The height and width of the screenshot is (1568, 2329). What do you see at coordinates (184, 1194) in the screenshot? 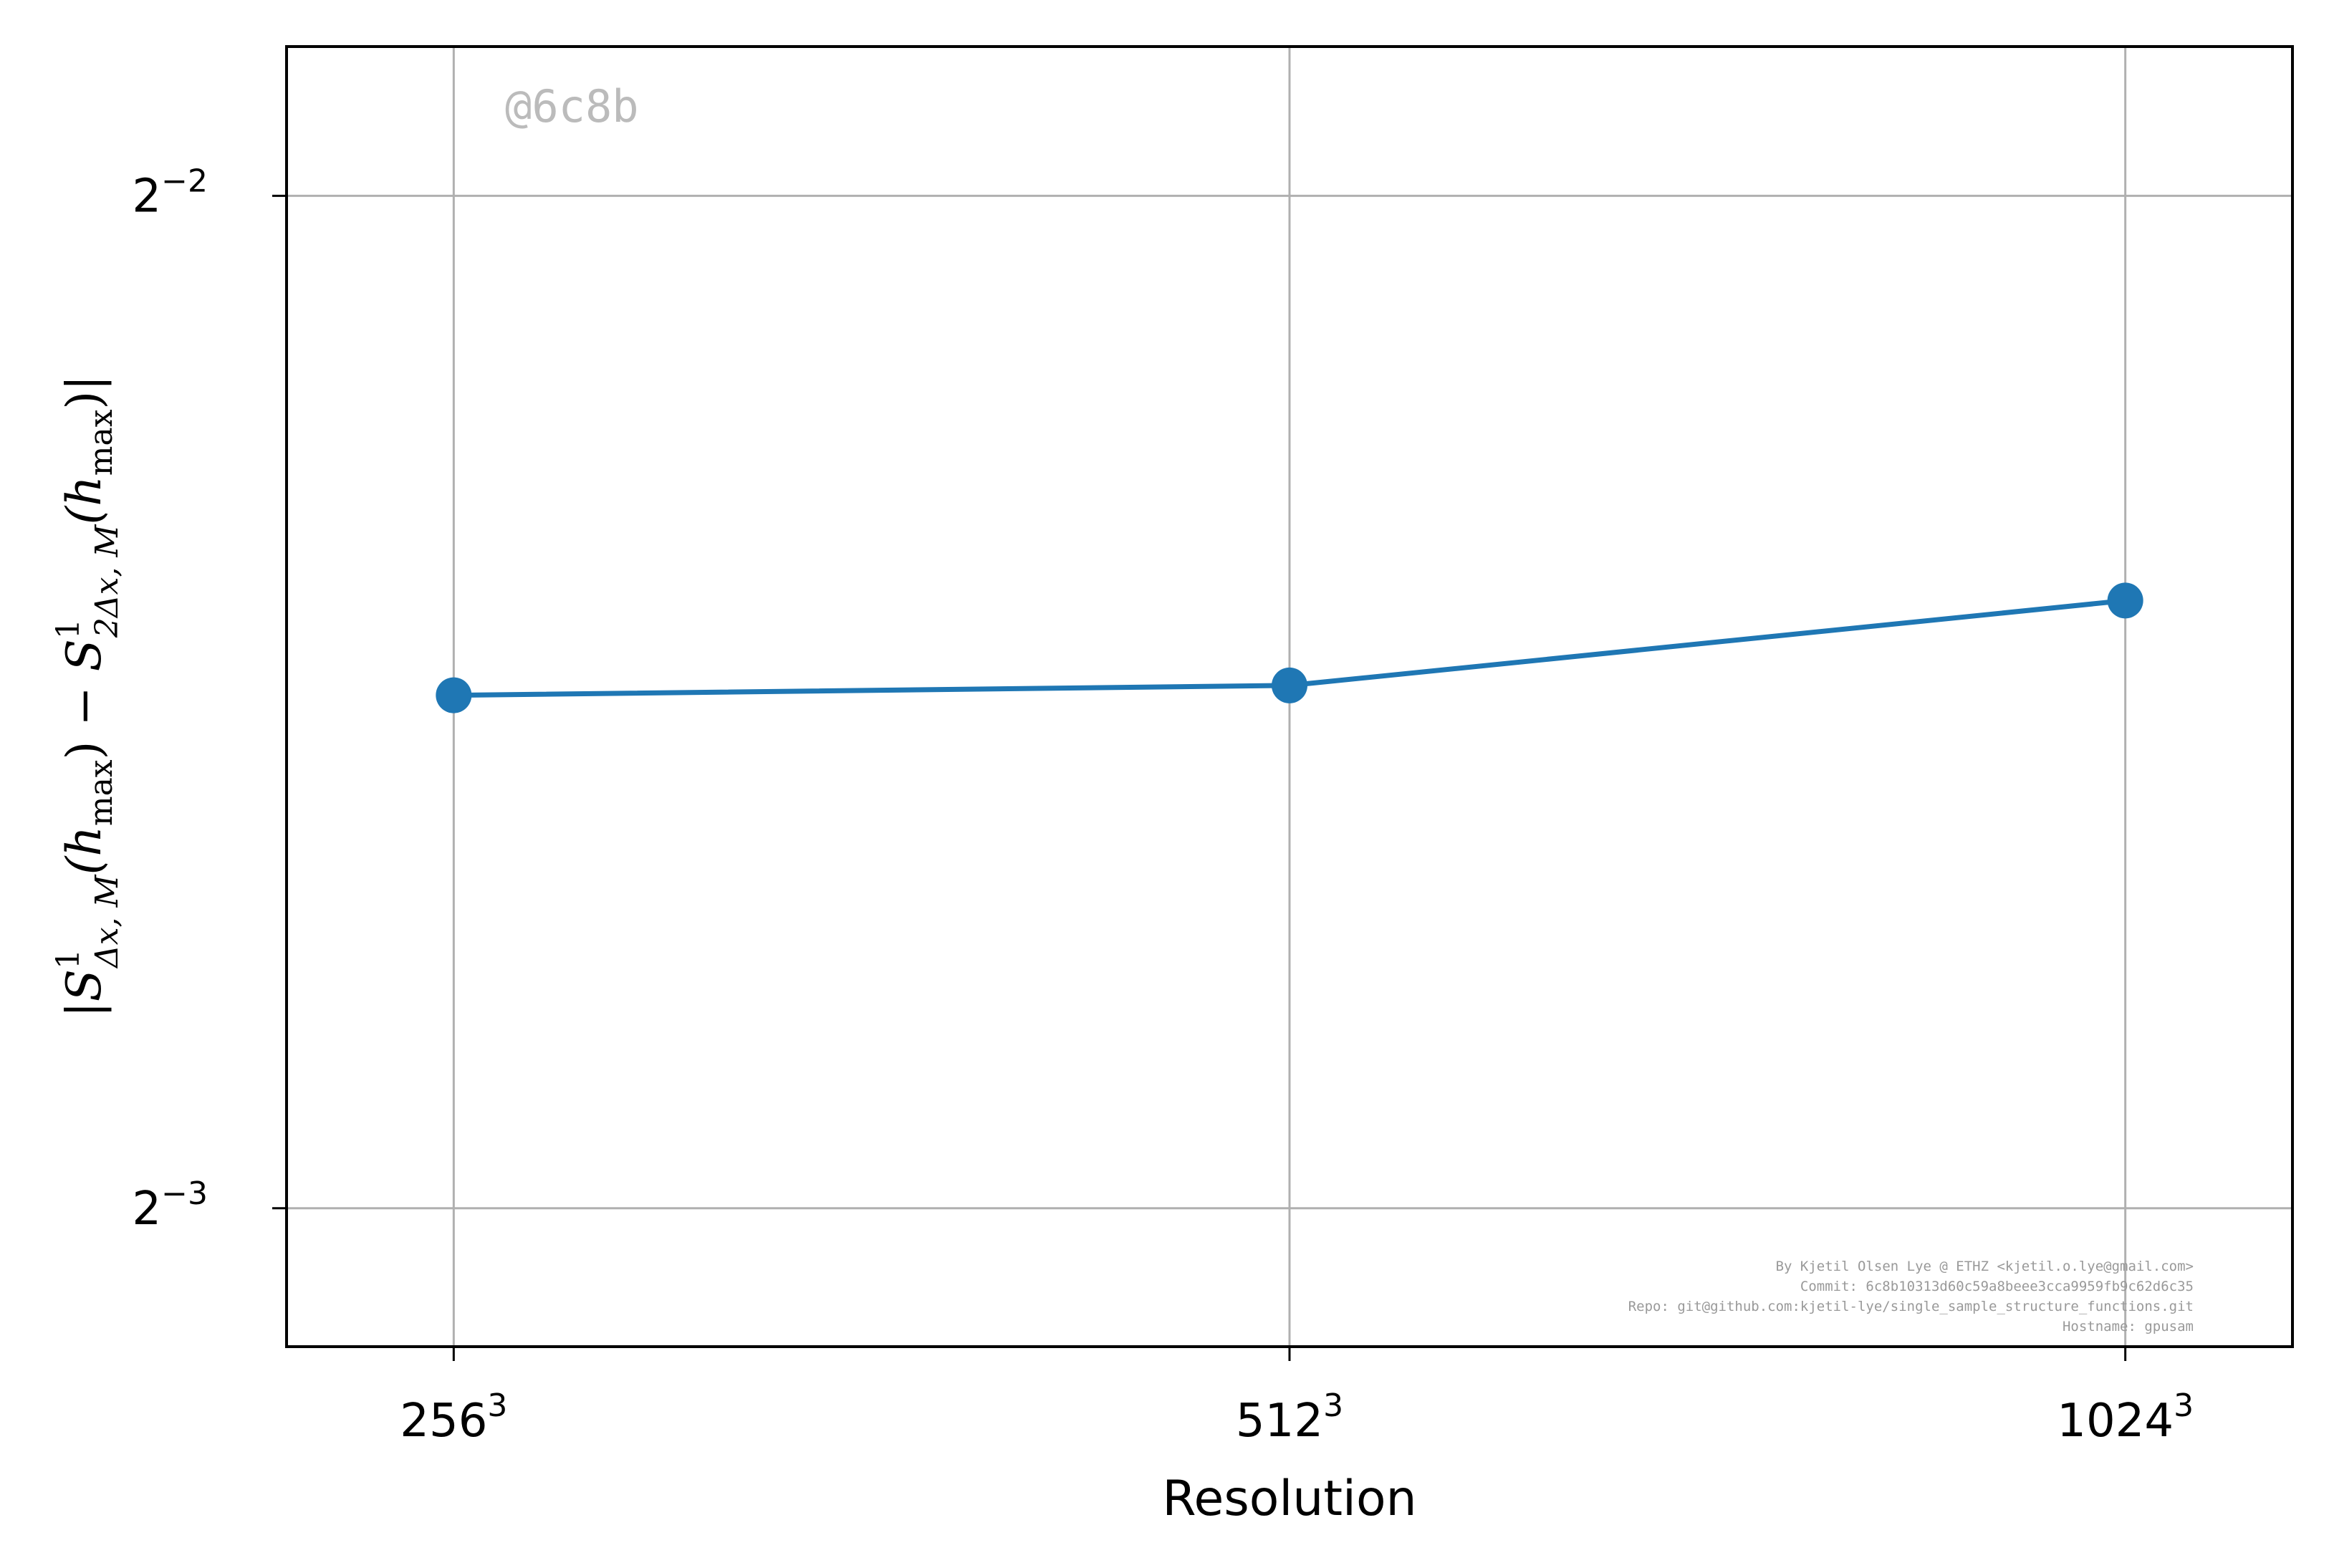
I see `y-tick-label-exponent: −3` at bounding box center [184, 1194].